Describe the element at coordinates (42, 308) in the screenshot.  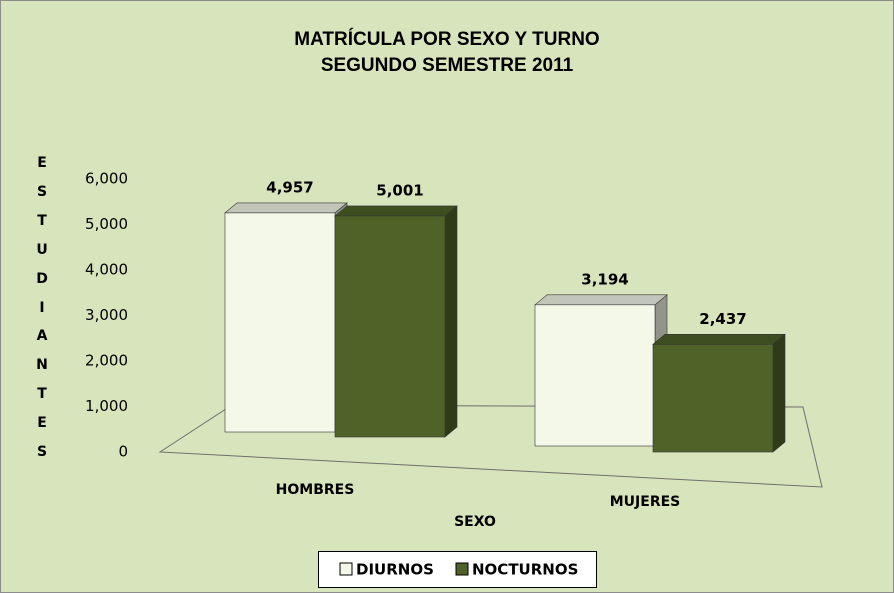
I see `y-axis-label: ESTUDIANTES` at that location.